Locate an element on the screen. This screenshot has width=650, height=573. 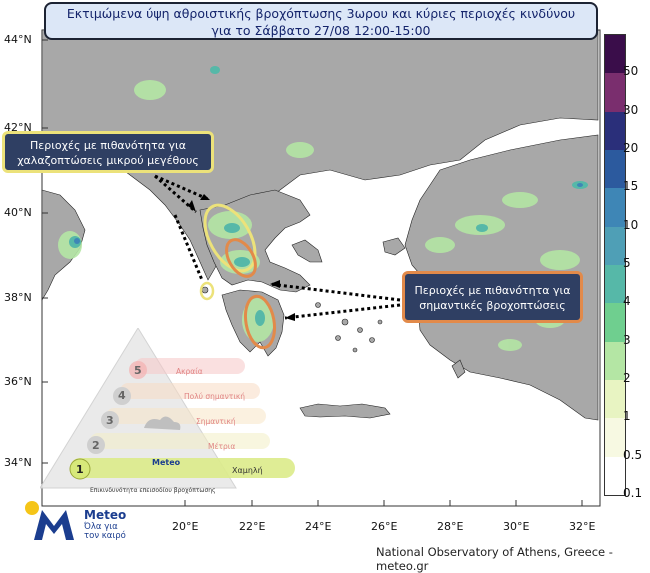
risk-pyramid is located at coordinates (167, 408).